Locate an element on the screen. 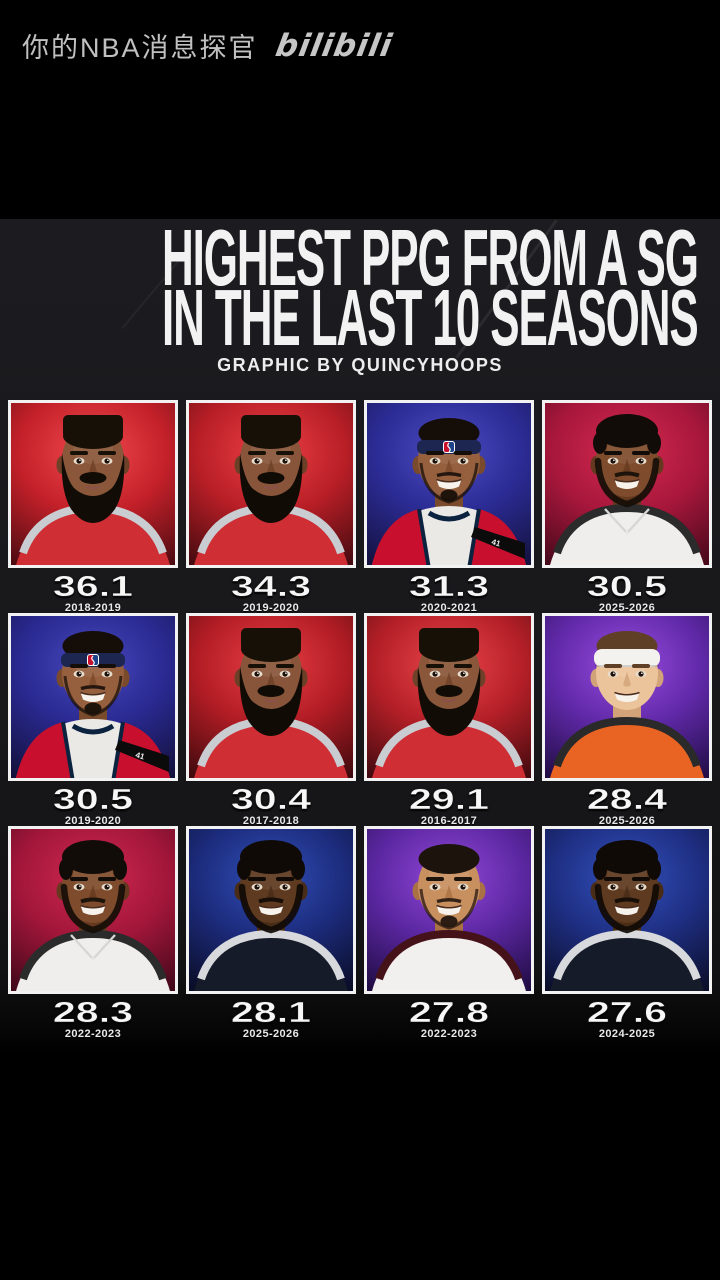 The height and width of the screenshot is (1280, 720). player-card-edwards-2025-2026: 28.1 2025-2026 is located at coordinates (271, 933).